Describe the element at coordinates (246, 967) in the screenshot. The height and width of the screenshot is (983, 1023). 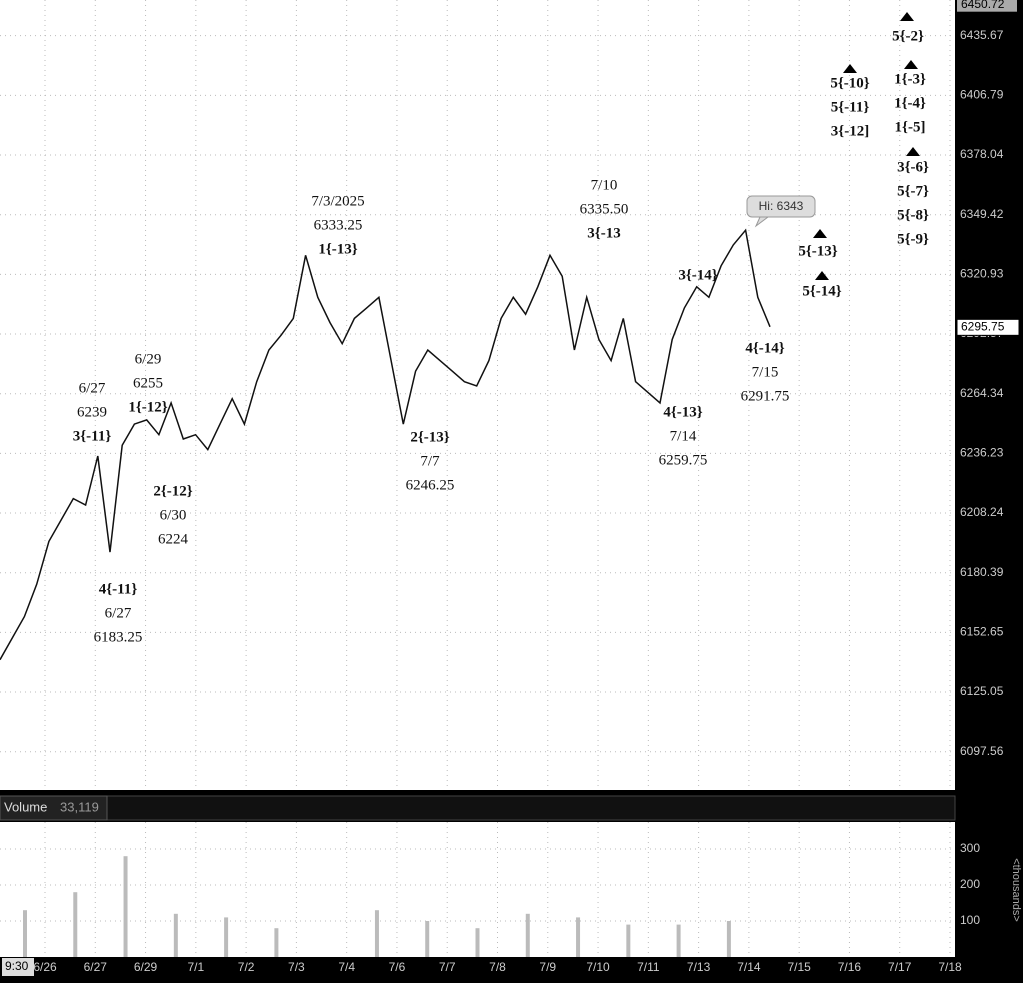
I see `x-tick-label: 7/2` at that location.